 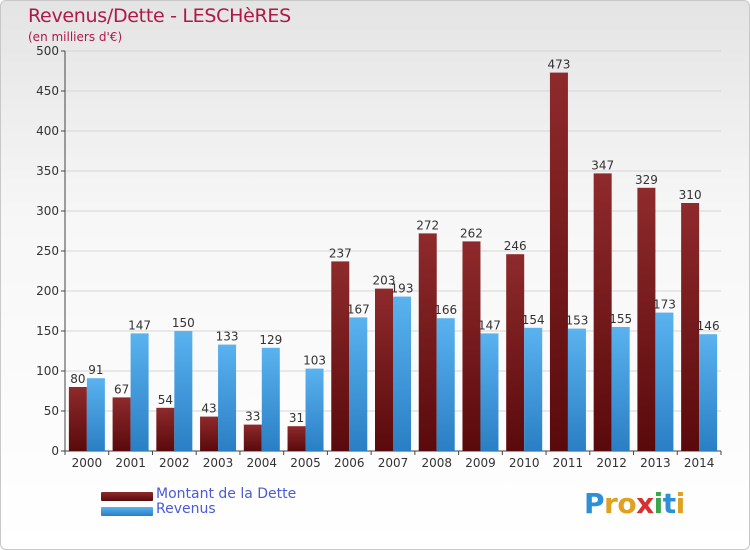 I want to click on data-label-debt: 33, so click(x=252, y=417).